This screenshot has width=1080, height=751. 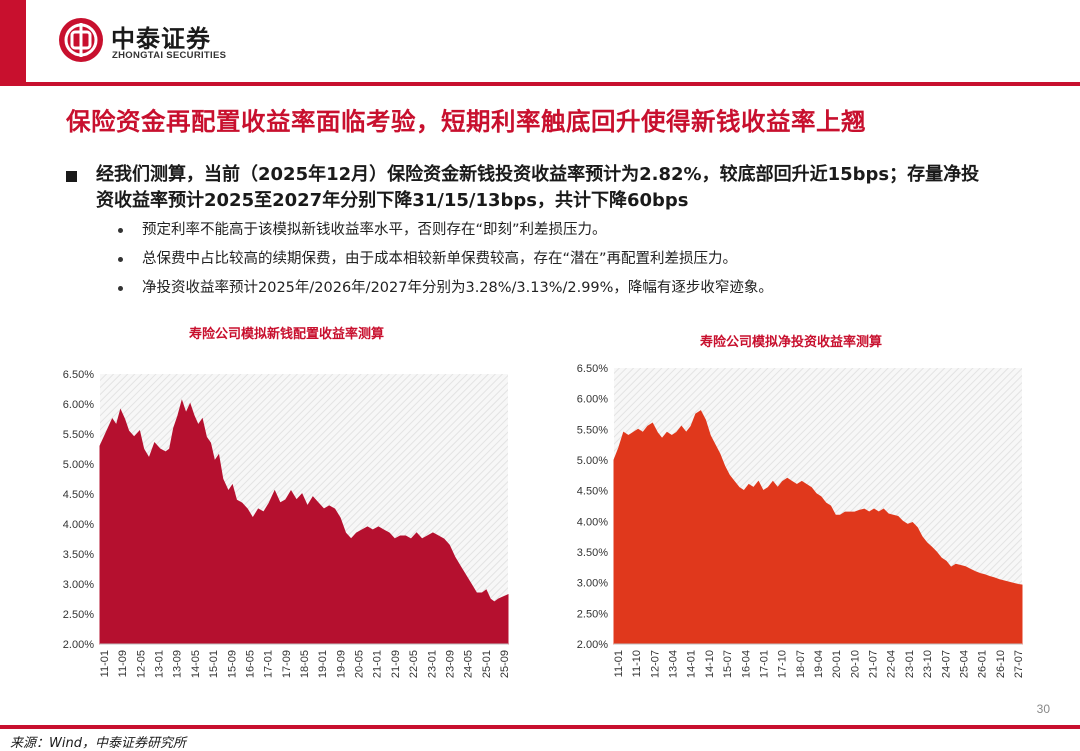 What do you see at coordinates (855, 664) in the screenshot?
I see `x-tick-label: 20-10` at bounding box center [855, 664].